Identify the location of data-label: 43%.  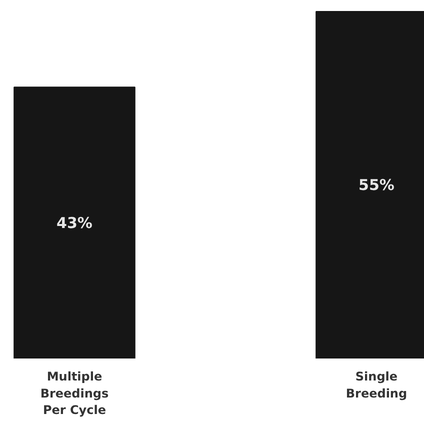
(74, 223).